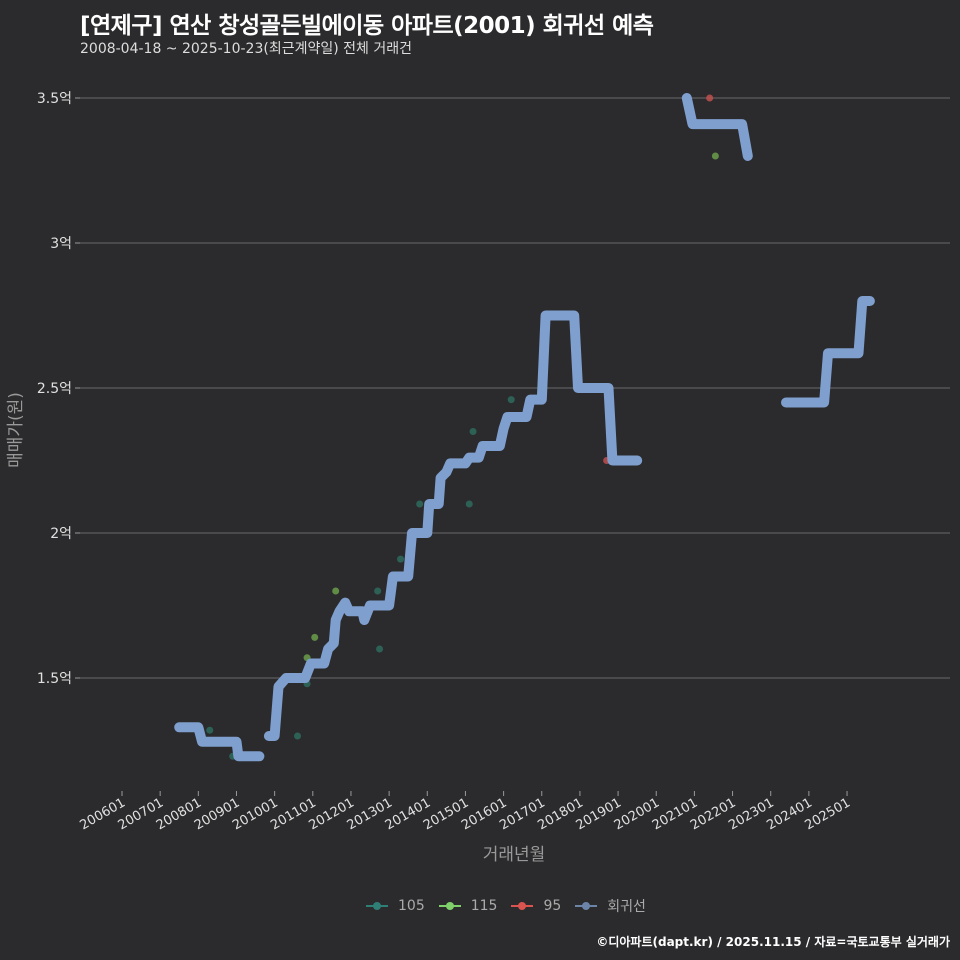  What do you see at coordinates (61, 534) in the screenshot?
I see `y-tick-label: 2억` at bounding box center [61, 534].